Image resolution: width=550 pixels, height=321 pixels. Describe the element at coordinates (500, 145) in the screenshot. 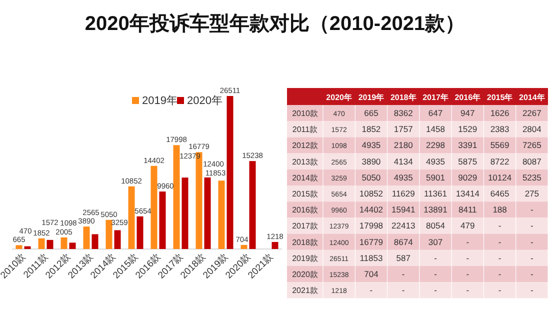

I see `data-label: 5569` at that location.